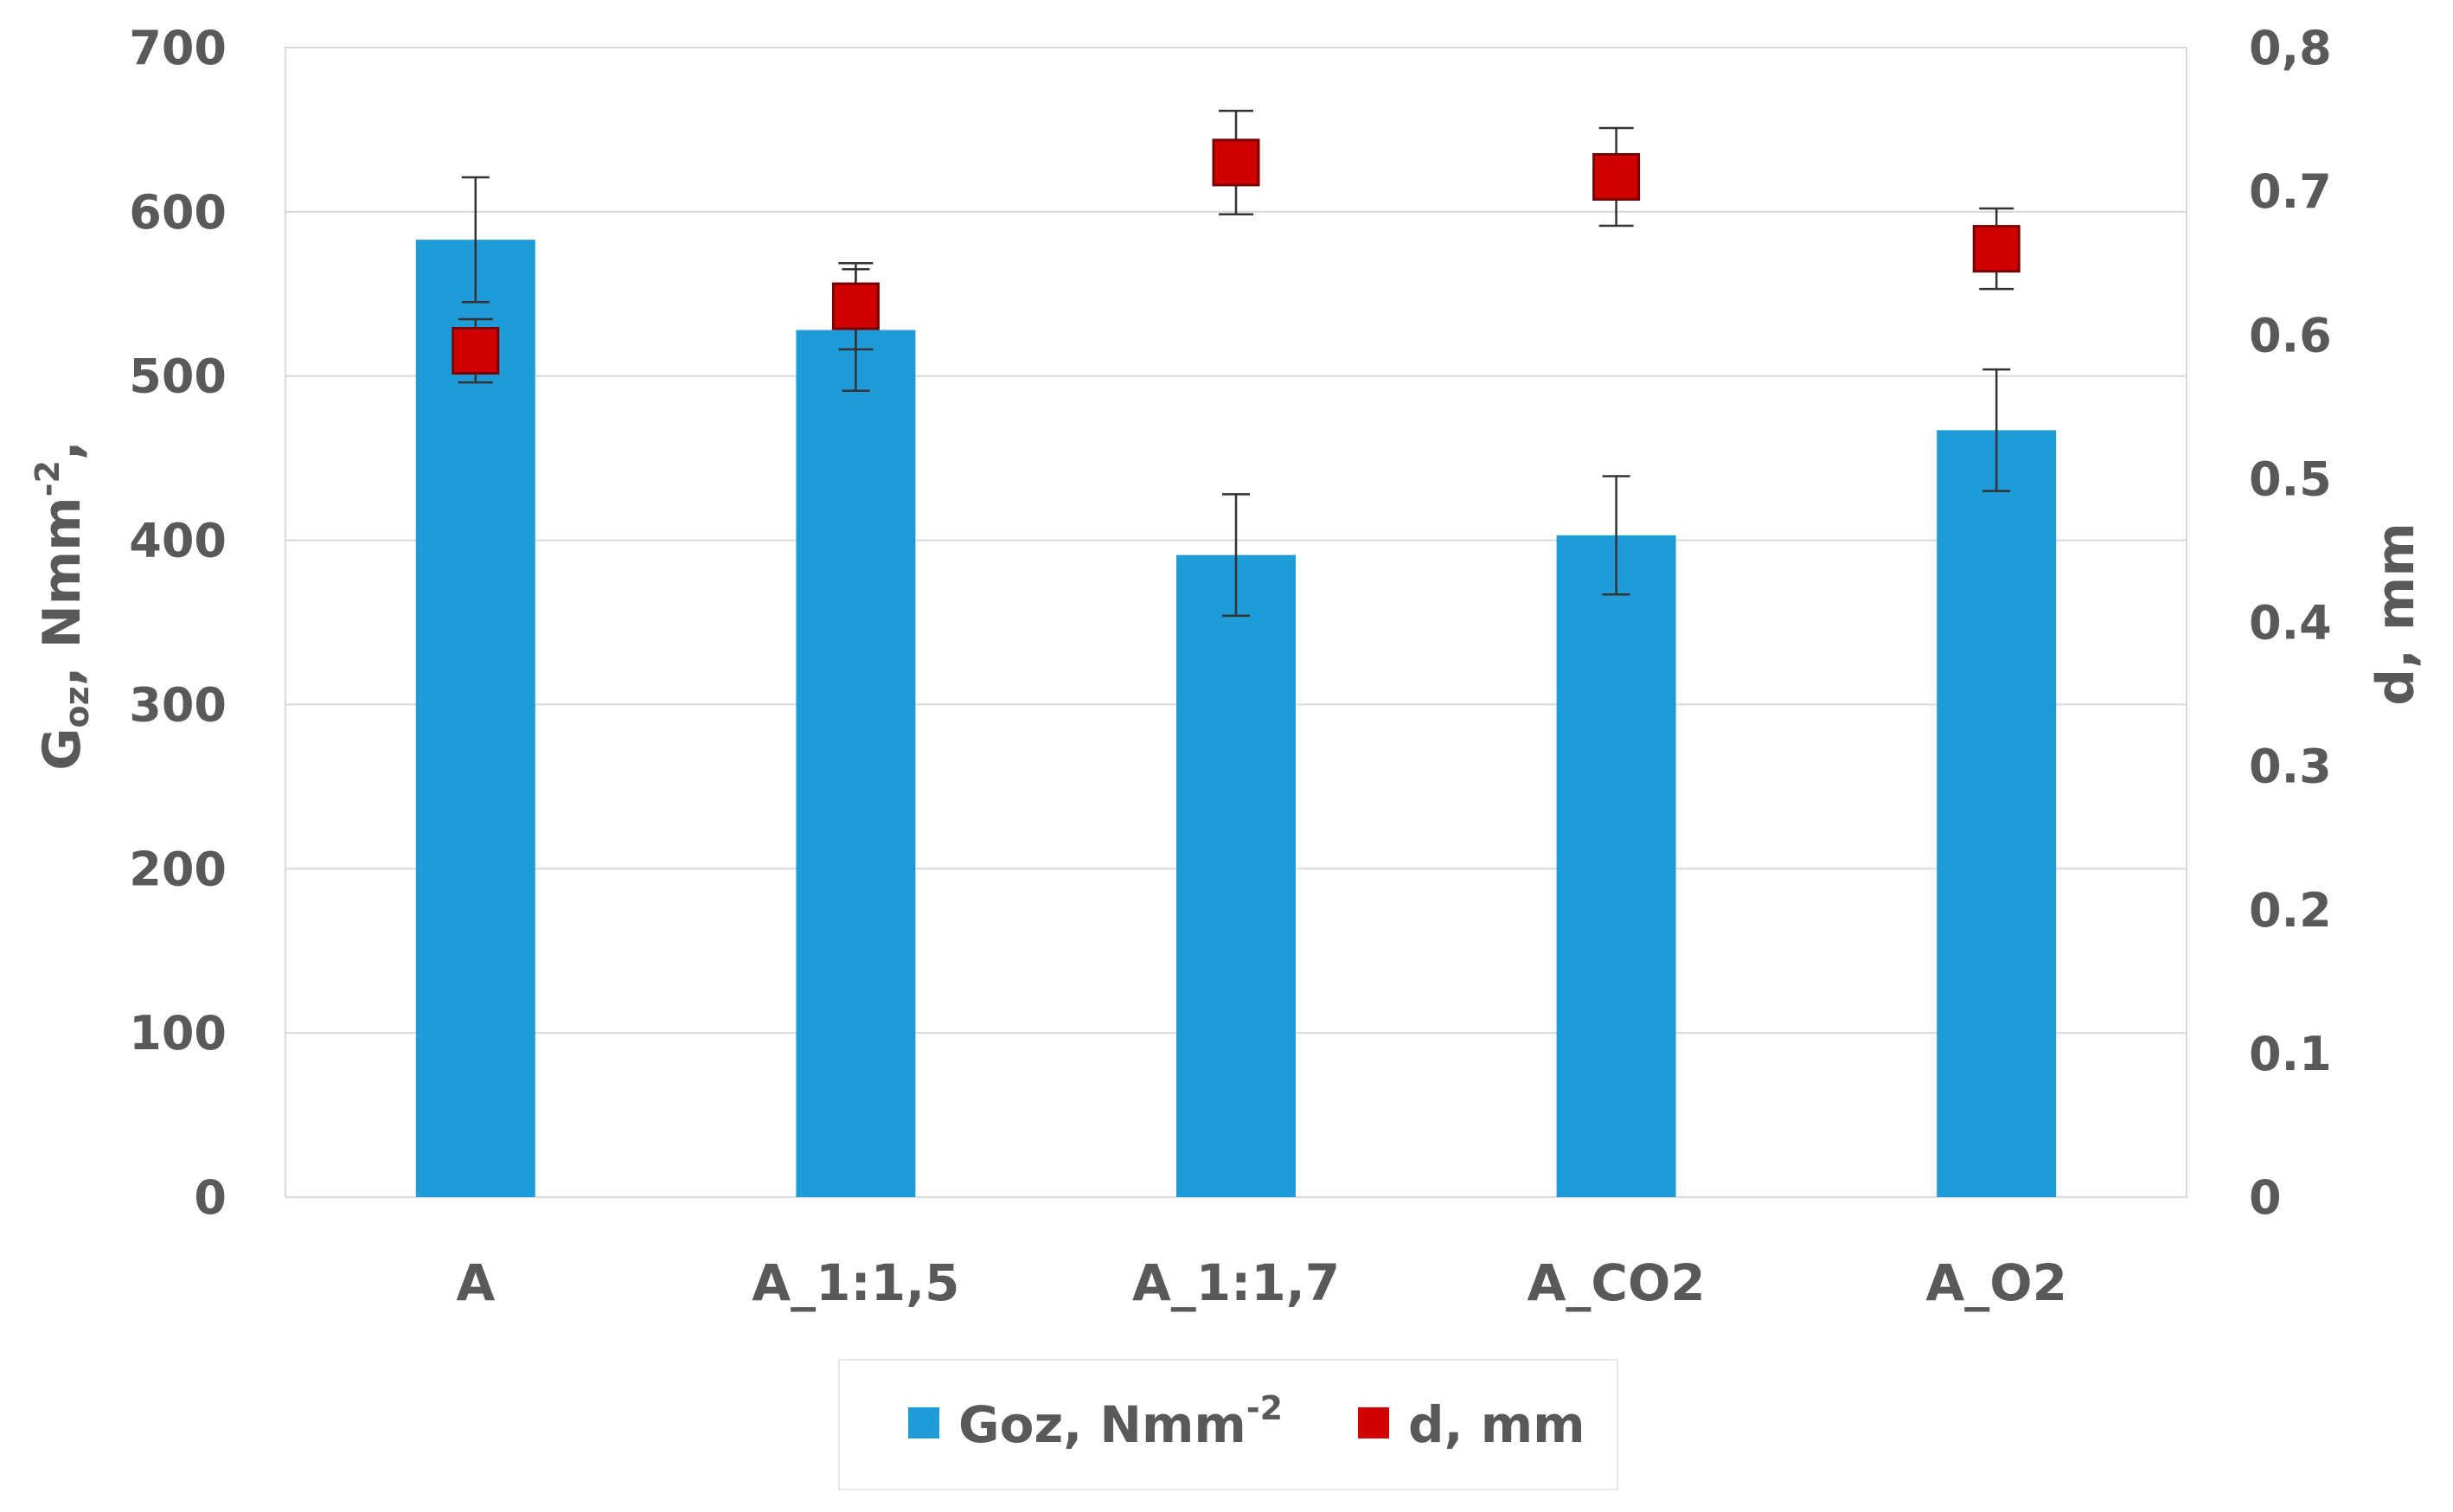 This screenshot has height=1512, width=2453. I want to click on right-tick-label: 0.3, so click(2291, 767).